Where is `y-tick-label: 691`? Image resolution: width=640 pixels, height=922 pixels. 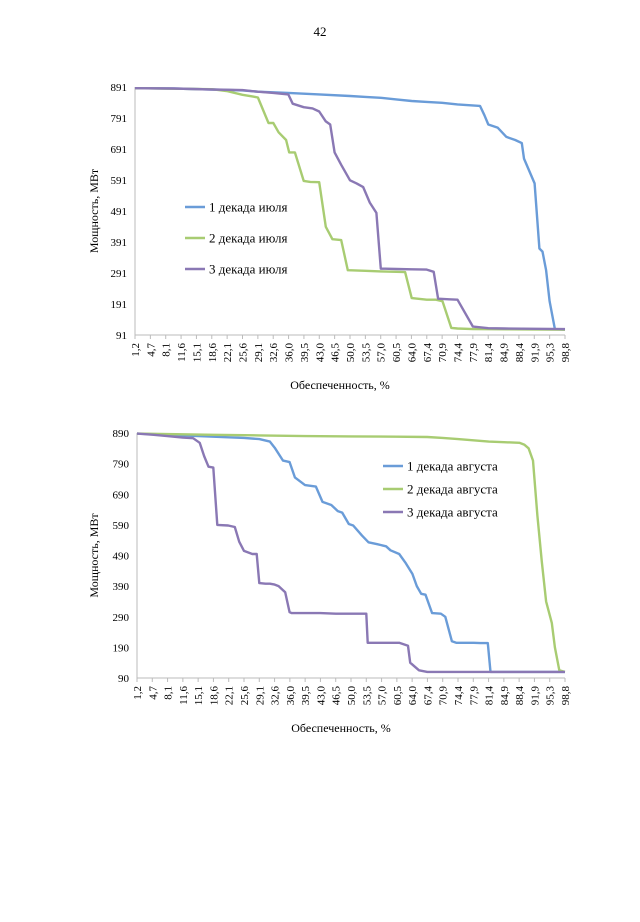 y-tick-label: 691 is located at coordinates (119, 150).